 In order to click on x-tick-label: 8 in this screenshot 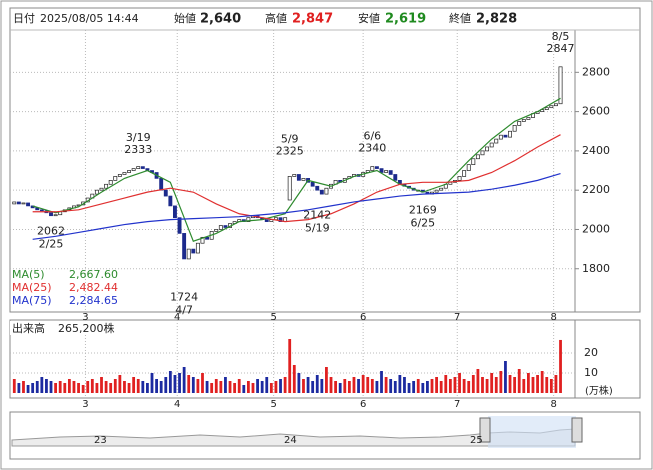, I will do `click(553, 404)`.